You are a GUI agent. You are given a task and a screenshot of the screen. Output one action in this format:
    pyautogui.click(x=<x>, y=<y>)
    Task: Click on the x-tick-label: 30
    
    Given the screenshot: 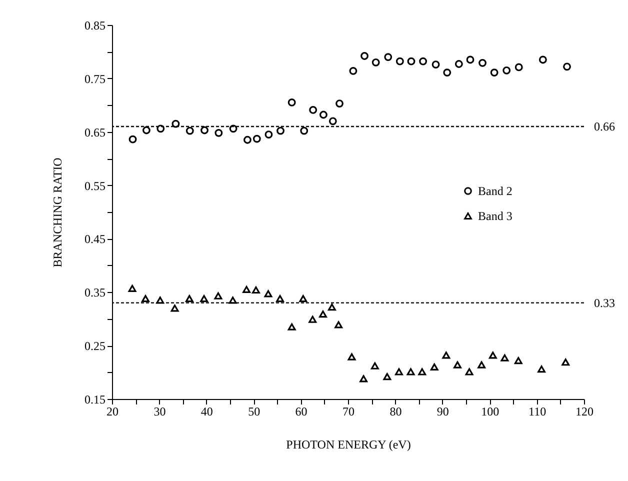 What is the action you would take?
    pyautogui.click(x=160, y=411)
    